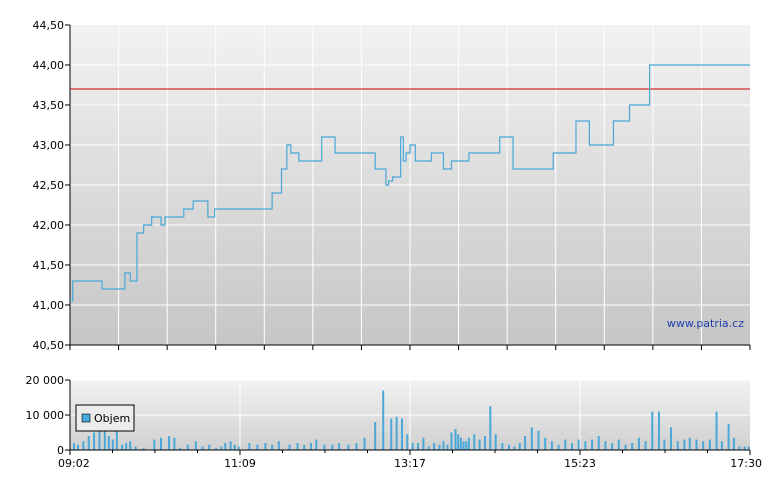  Describe the element at coordinates (410, 347) in the screenshot. I see `price-x-tick-marks` at that location.